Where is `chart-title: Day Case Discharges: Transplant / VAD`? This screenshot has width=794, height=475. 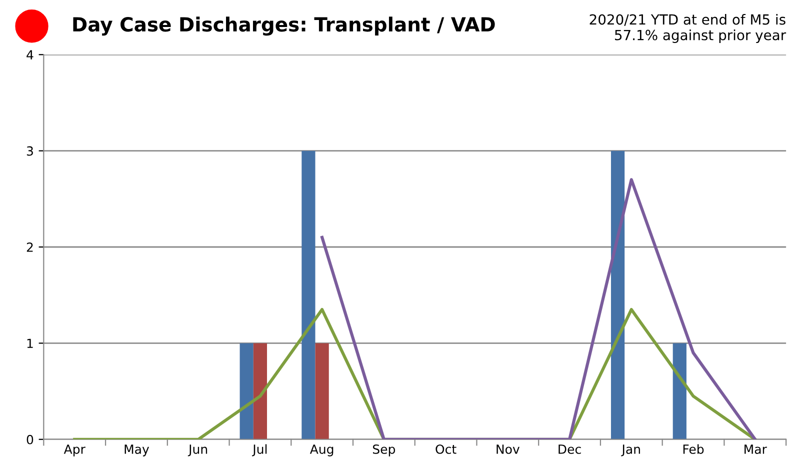
chart-title: Day Case Discharges: Transplant / VAD is located at coordinates (284, 26).